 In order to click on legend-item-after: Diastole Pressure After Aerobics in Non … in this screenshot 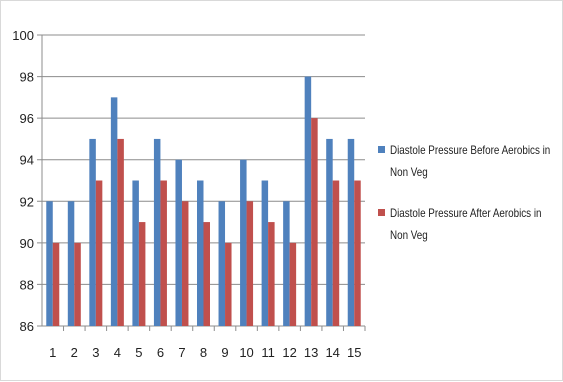, I will do `click(468, 224)`.